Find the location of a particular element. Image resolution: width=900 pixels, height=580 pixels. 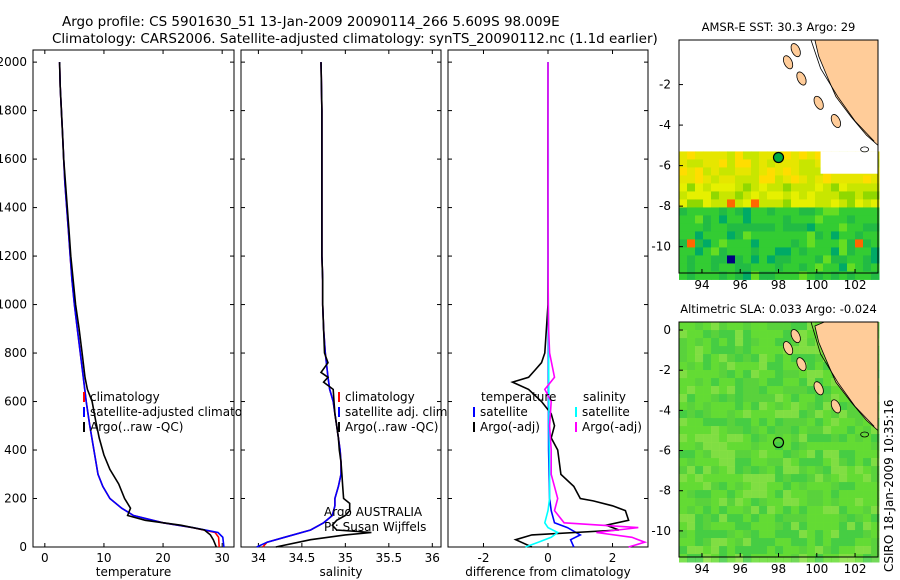

island is located at coordinates (788, 62).